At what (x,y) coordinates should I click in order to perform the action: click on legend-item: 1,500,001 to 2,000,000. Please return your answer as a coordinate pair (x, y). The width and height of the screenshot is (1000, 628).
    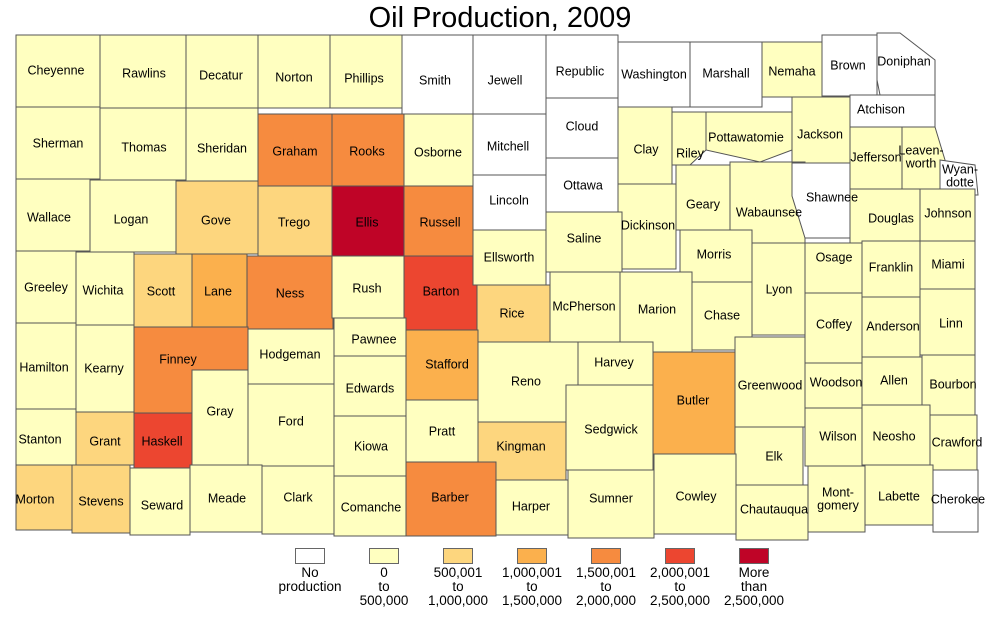
    Looking at the image, I should click on (606, 578).